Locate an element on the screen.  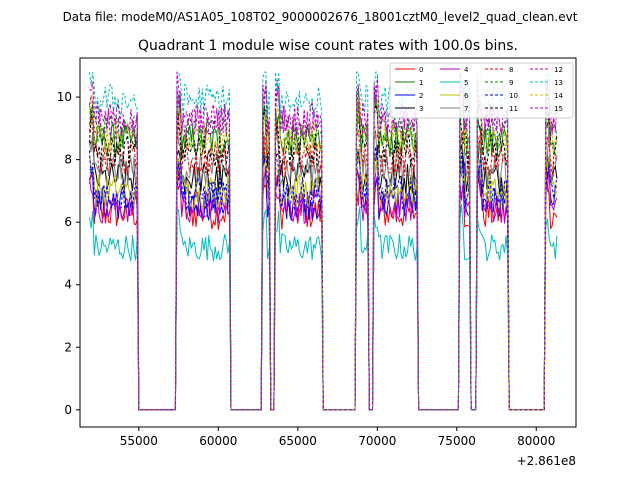
legend-label-12: 12 is located at coordinates (558, 70).